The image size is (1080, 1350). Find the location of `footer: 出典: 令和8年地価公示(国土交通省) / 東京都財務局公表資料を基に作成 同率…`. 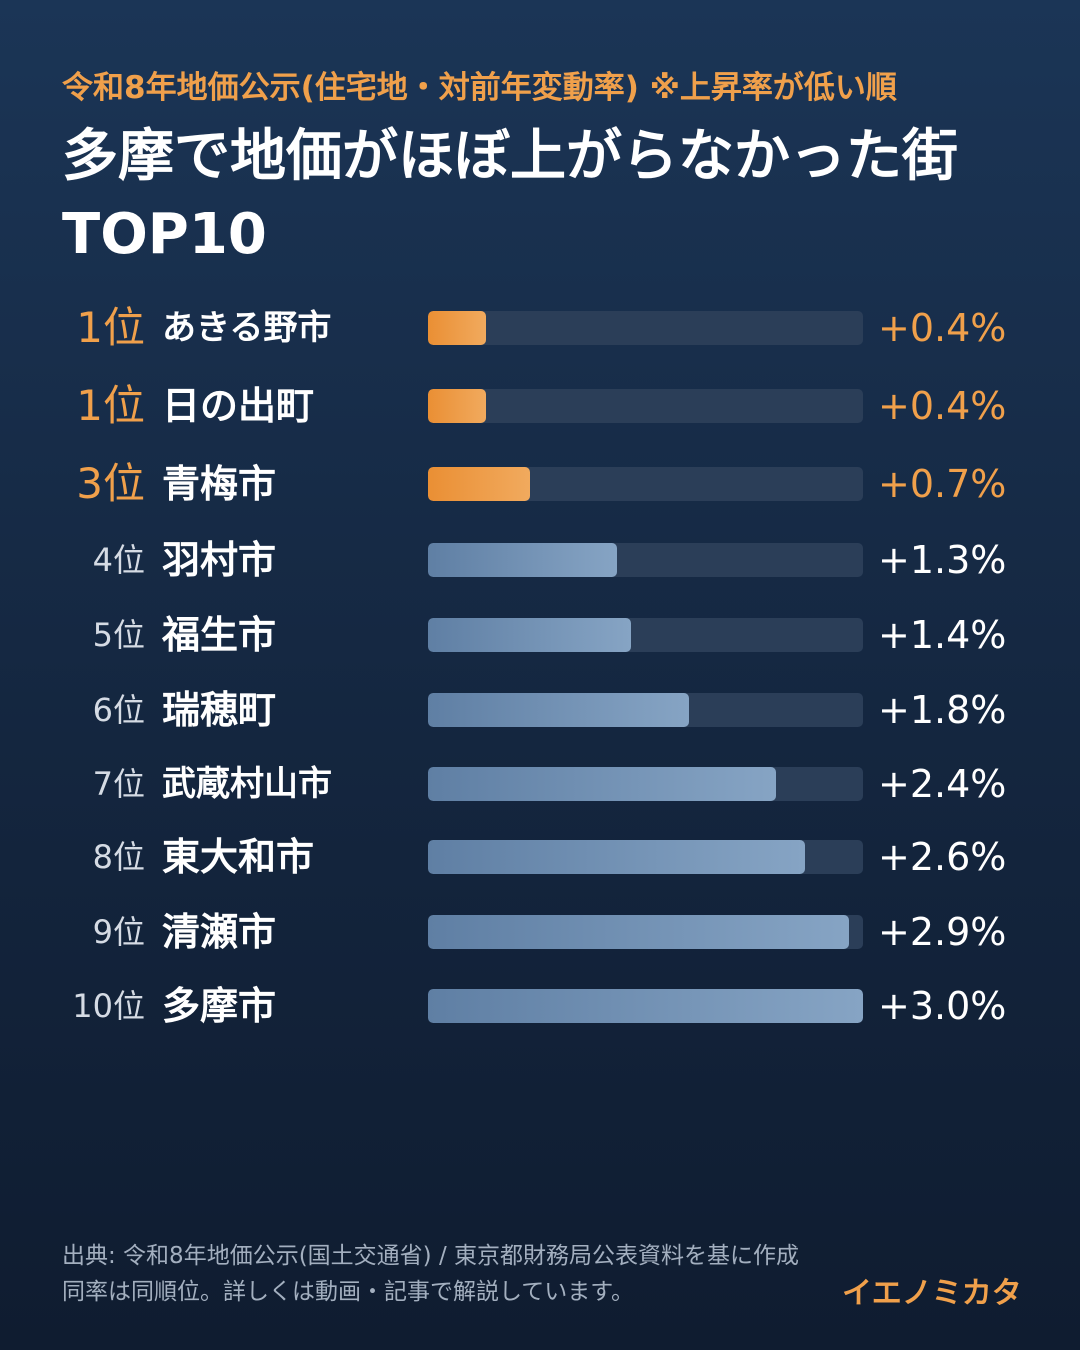

footer: 出典: 令和8年地価公示(国土交通省) / 東京都財務局公表資料を基に作成 同率… is located at coordinates (430, 1274).